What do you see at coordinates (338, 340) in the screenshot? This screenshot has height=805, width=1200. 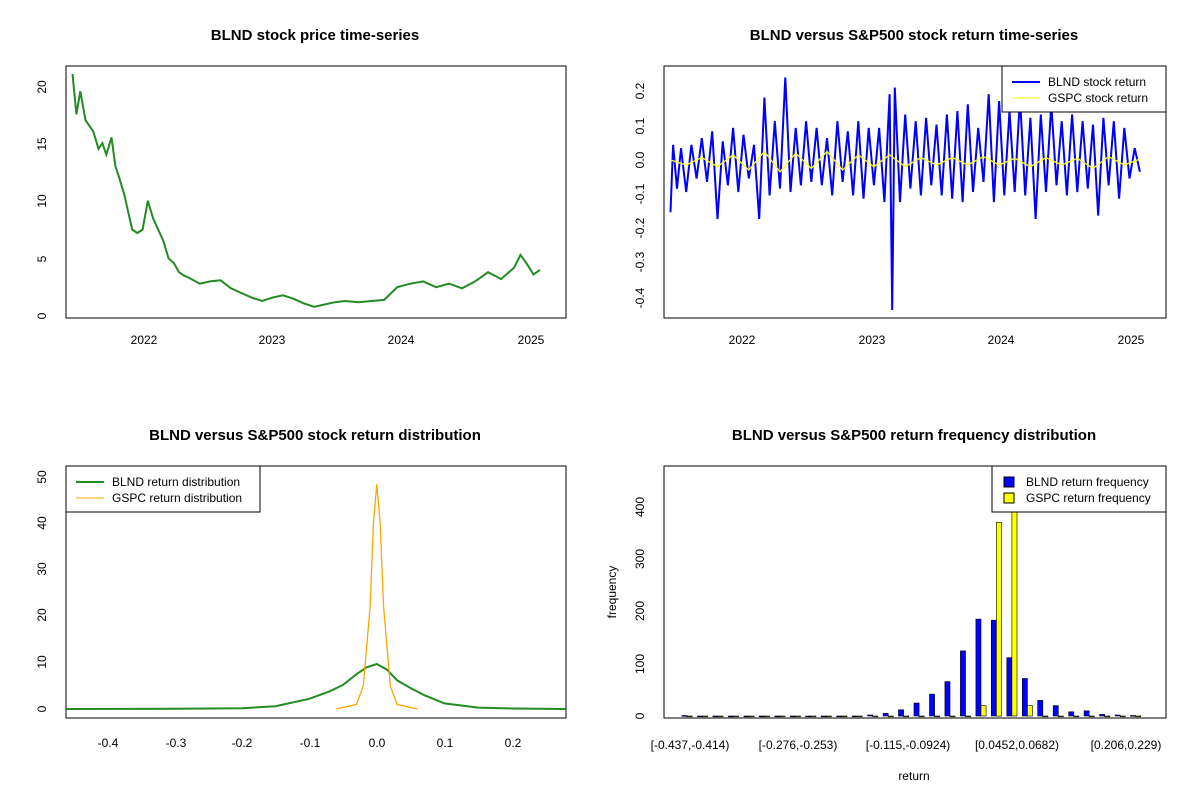 I see `price-x-axis: 2022 2023 2024 2025` at bounding box center [338, 340].